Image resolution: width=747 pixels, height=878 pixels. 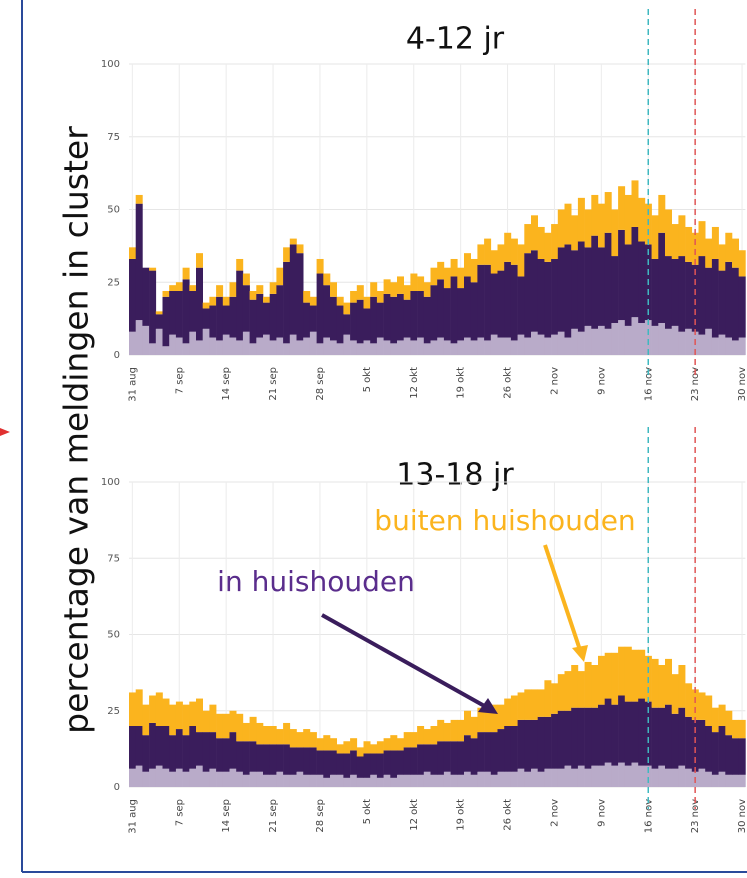 What do you see at coordinates (76, 430) in the screenshot?
I see `y-axis-label: percentage van meldingen in cluster` at bounding box center [76, 430].